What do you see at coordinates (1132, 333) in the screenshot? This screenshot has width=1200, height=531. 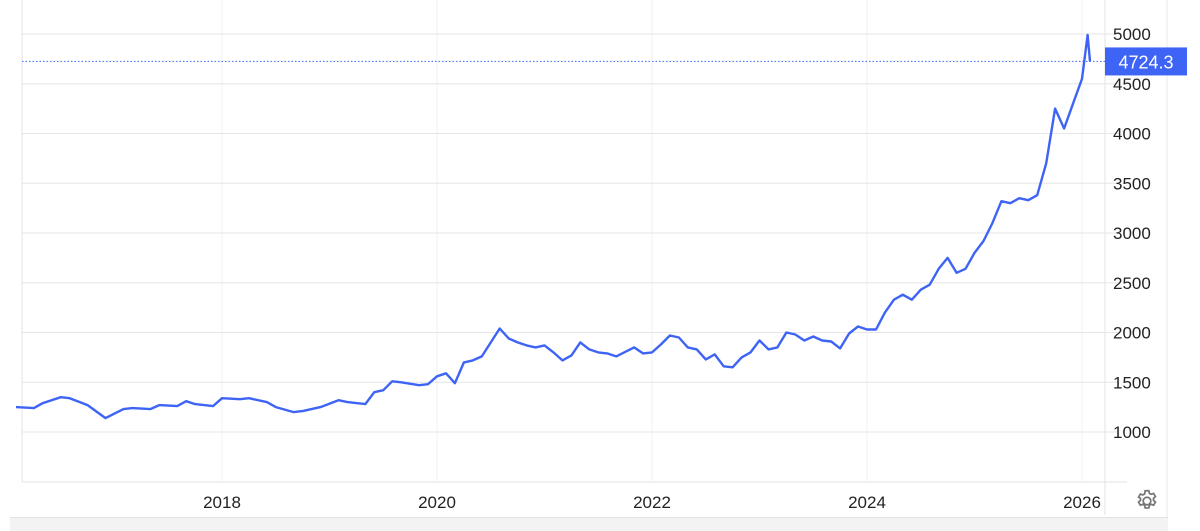 I see `y-tick-label: 2000` at bounding box center [1132, 333].